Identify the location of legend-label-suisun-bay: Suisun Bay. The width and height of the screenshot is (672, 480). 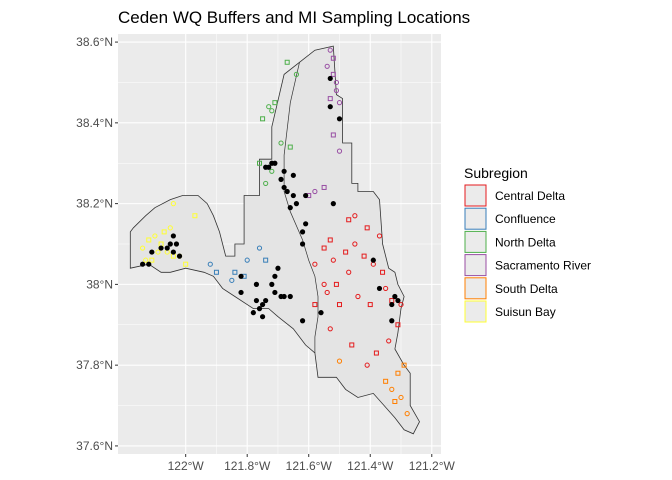
(525, 312).